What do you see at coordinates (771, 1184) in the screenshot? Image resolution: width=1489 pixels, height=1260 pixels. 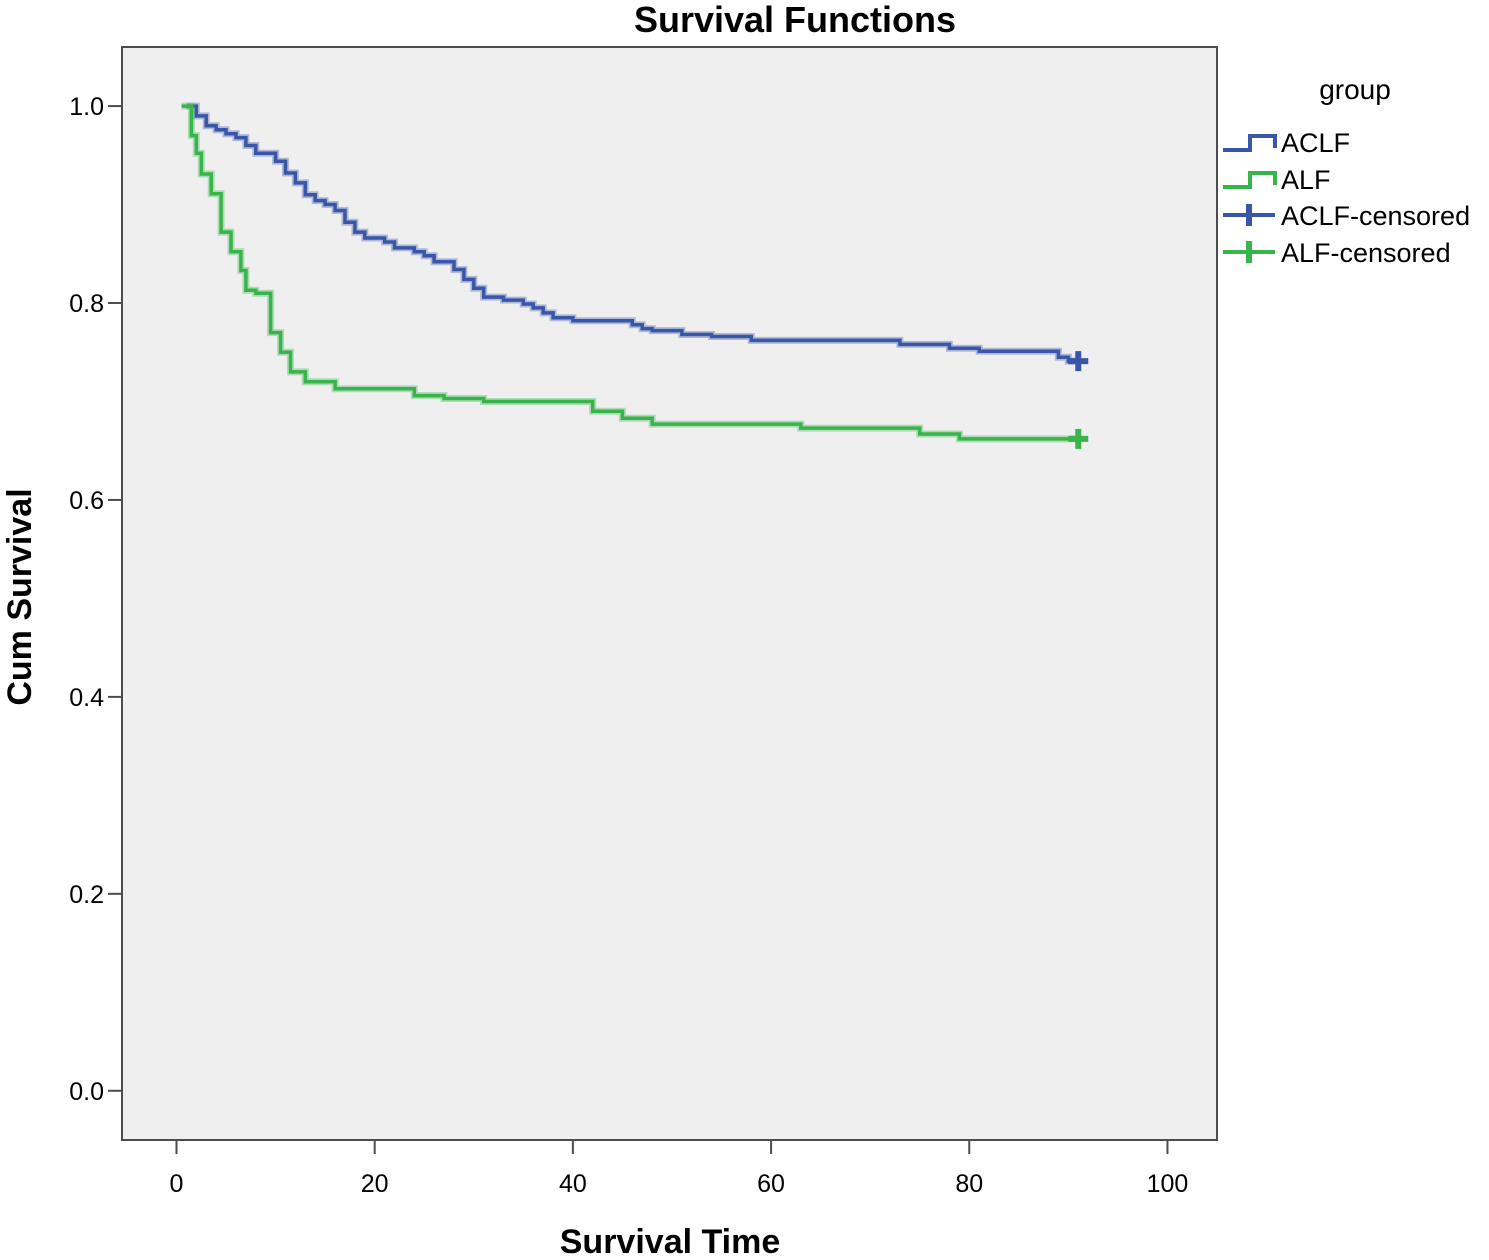 I see `x-tick-label: 60` at bounding box center [771, 1184].